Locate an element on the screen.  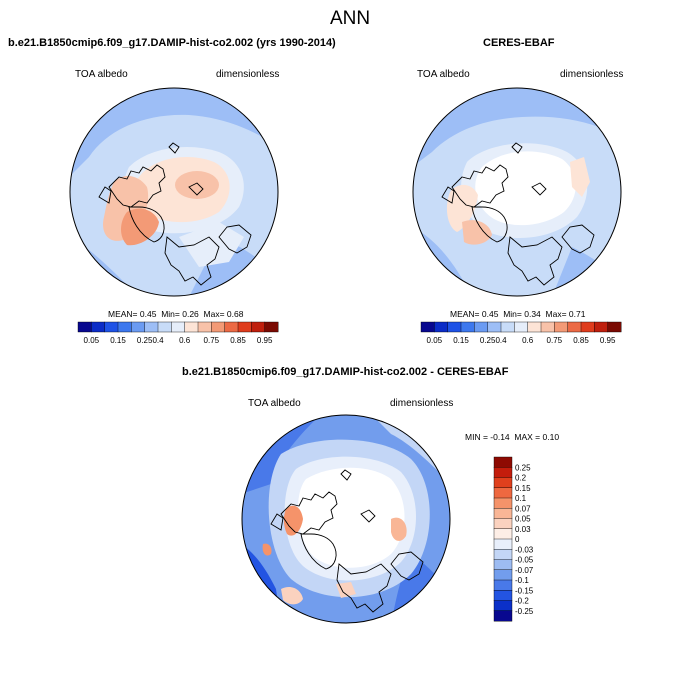
top-left-units-label: dimensionless is located at coordinates (248, 74).